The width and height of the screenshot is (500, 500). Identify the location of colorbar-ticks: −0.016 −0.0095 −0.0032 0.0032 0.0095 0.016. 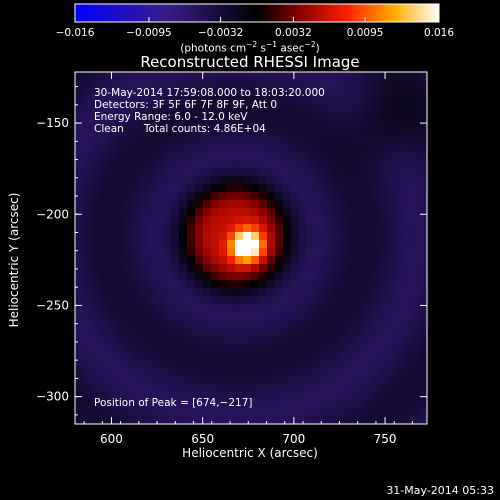
(255, 28).